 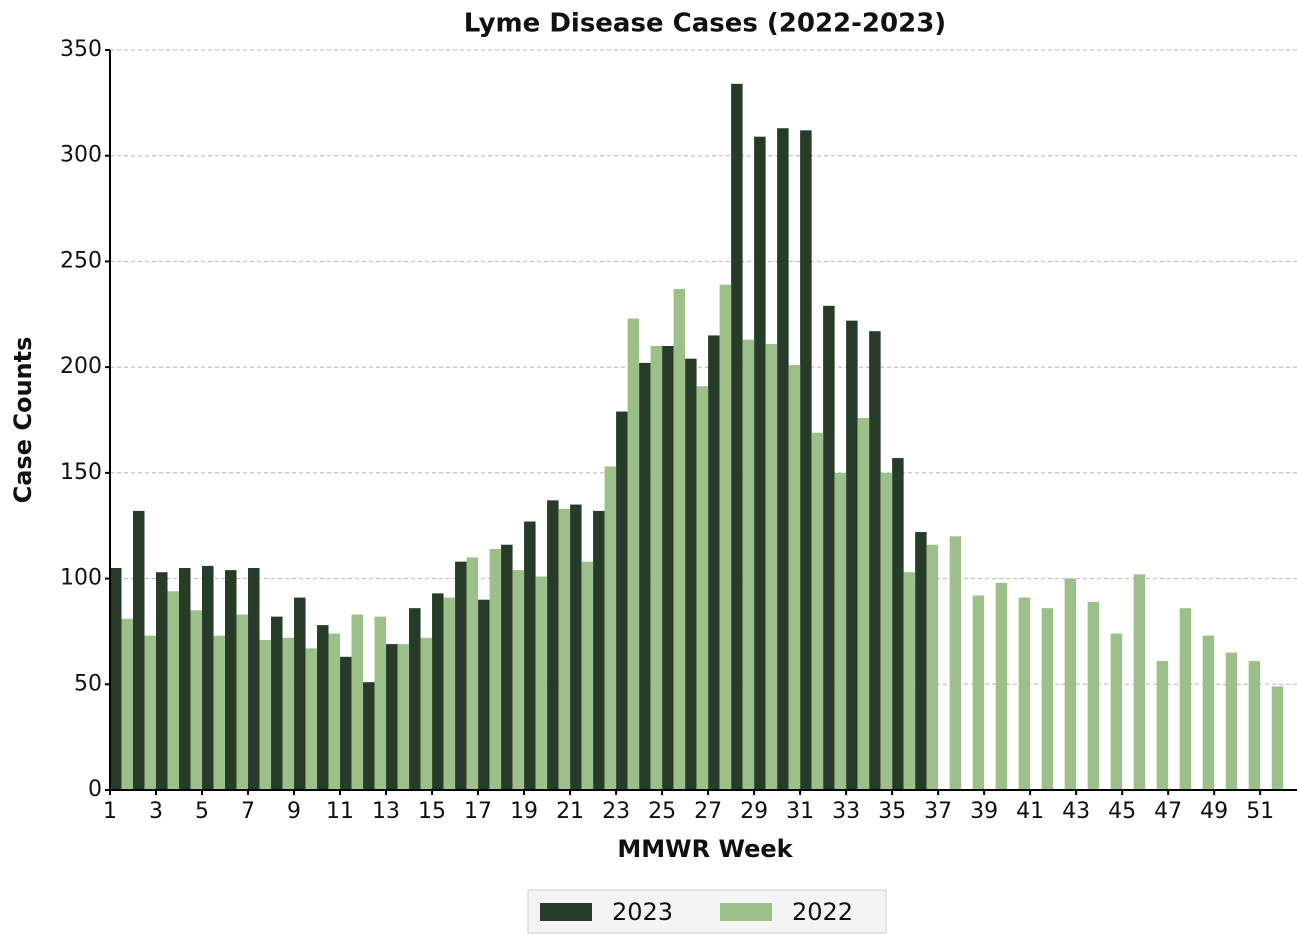 What do you see at coordinates (892, 811) in the screenshot?
I see `x-tick-label: 35` at bounding box center [892, 811].